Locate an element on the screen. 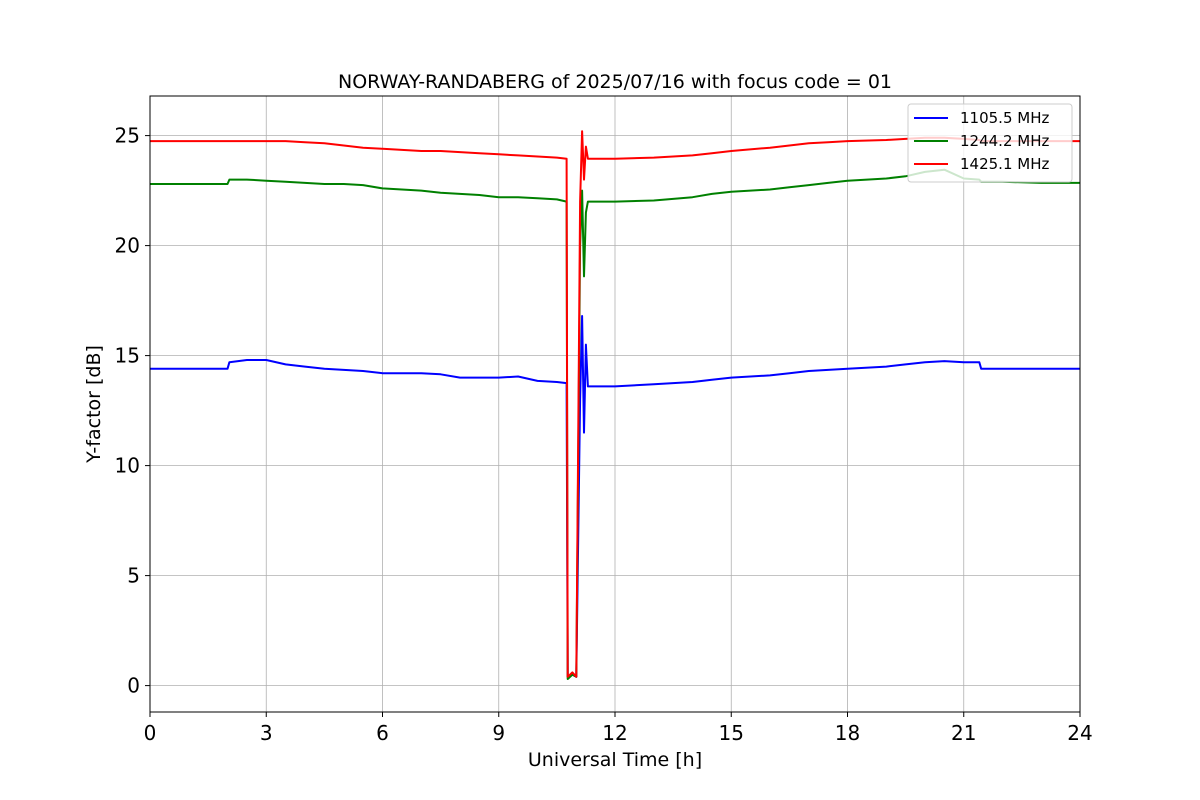 This screenshot has height=800, width=1200. x-tick-label: 6 is located at coordinates (382, 733).